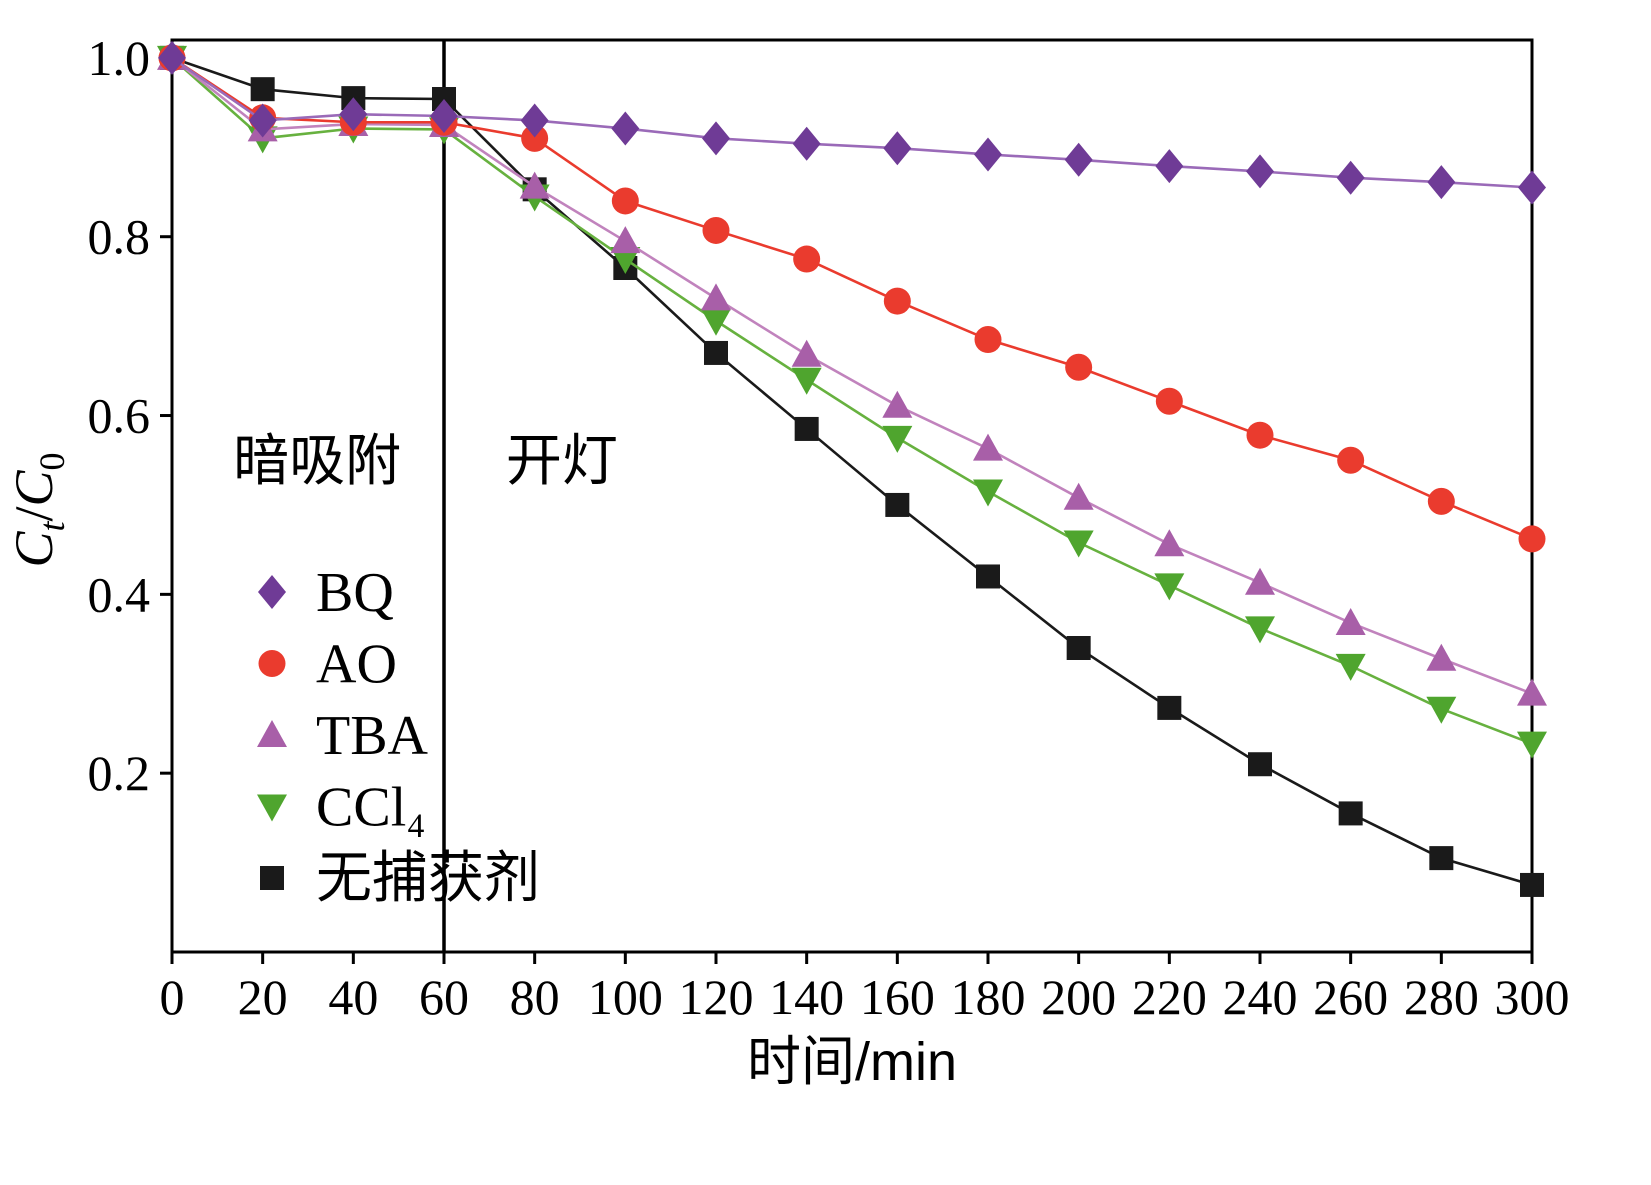 Image resolution: width=1651 pixels, height=1185 pixels. I want to click on x-tick-label: 0, so click(172, 997).